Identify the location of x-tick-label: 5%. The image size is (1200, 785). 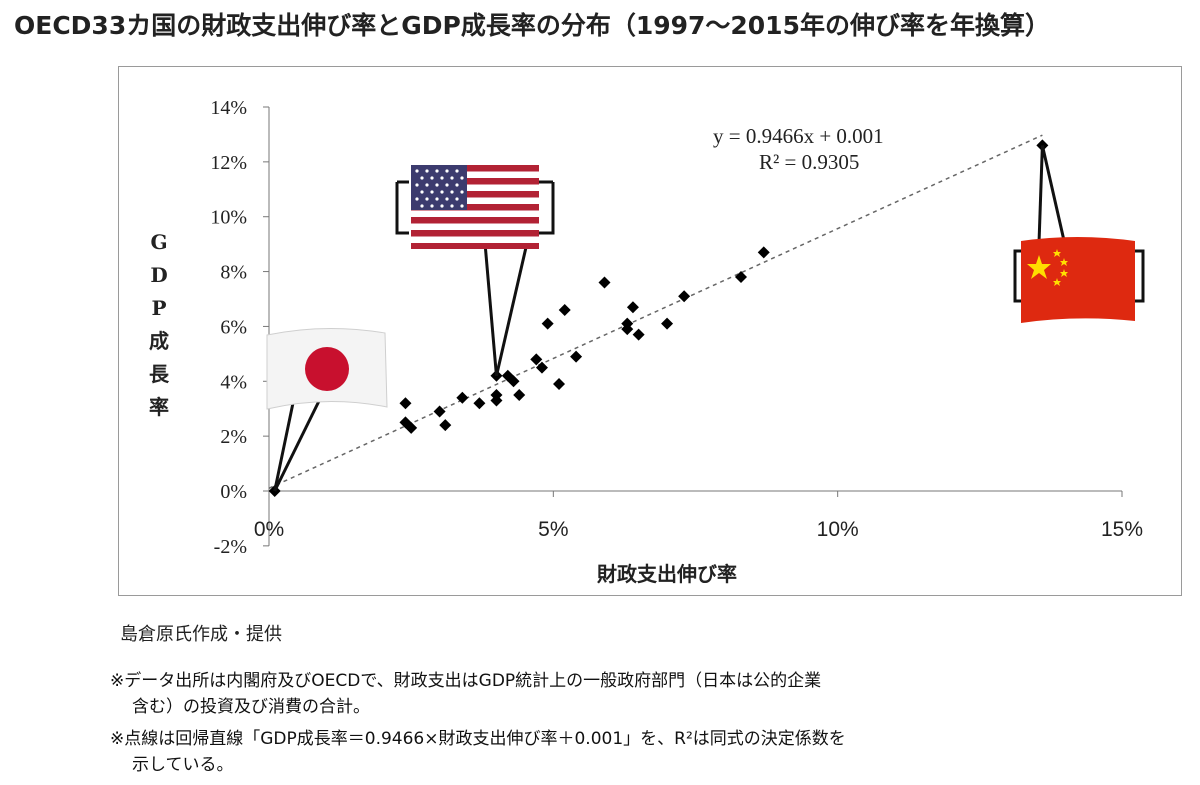
(553, 529).